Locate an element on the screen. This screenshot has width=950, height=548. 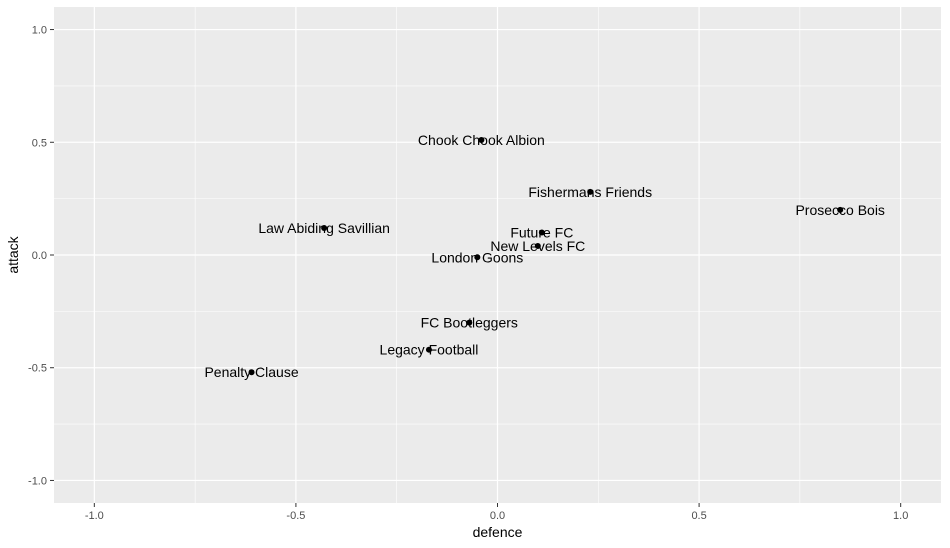
data-point-label: London Goons is located at coordinates (477, 257).